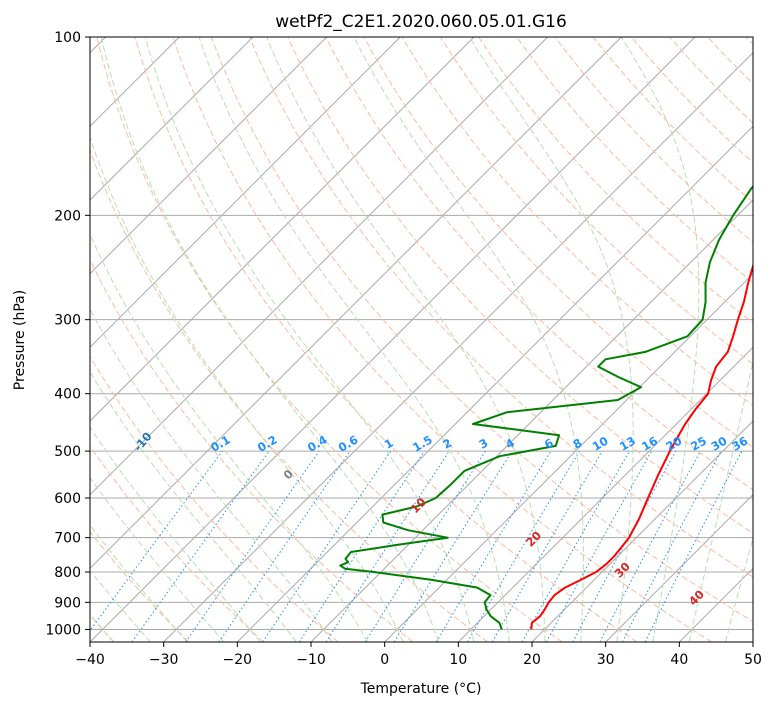 This screenshot has width=775, height=708. What do you see at coordinates (67, 539) in the screenshot?
I see `y-tick-label: 700` at bounding box center [67, 539].